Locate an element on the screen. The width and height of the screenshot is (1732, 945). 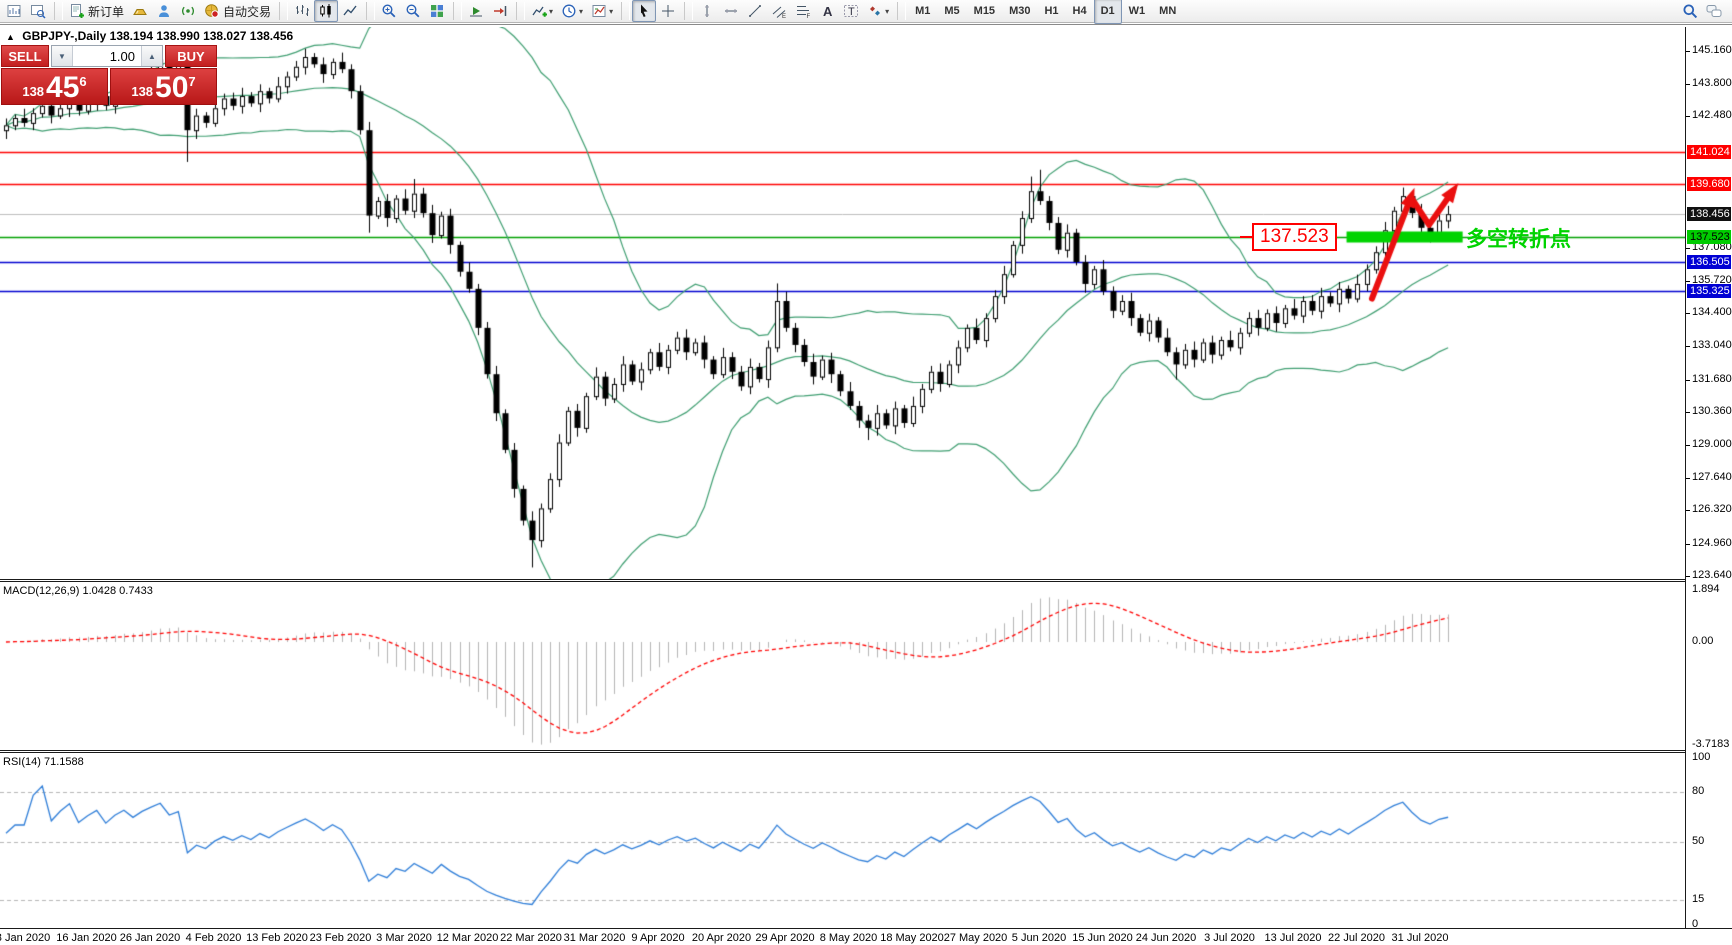
buy-price: 138 50 7 is located at coordinates (163, 86).